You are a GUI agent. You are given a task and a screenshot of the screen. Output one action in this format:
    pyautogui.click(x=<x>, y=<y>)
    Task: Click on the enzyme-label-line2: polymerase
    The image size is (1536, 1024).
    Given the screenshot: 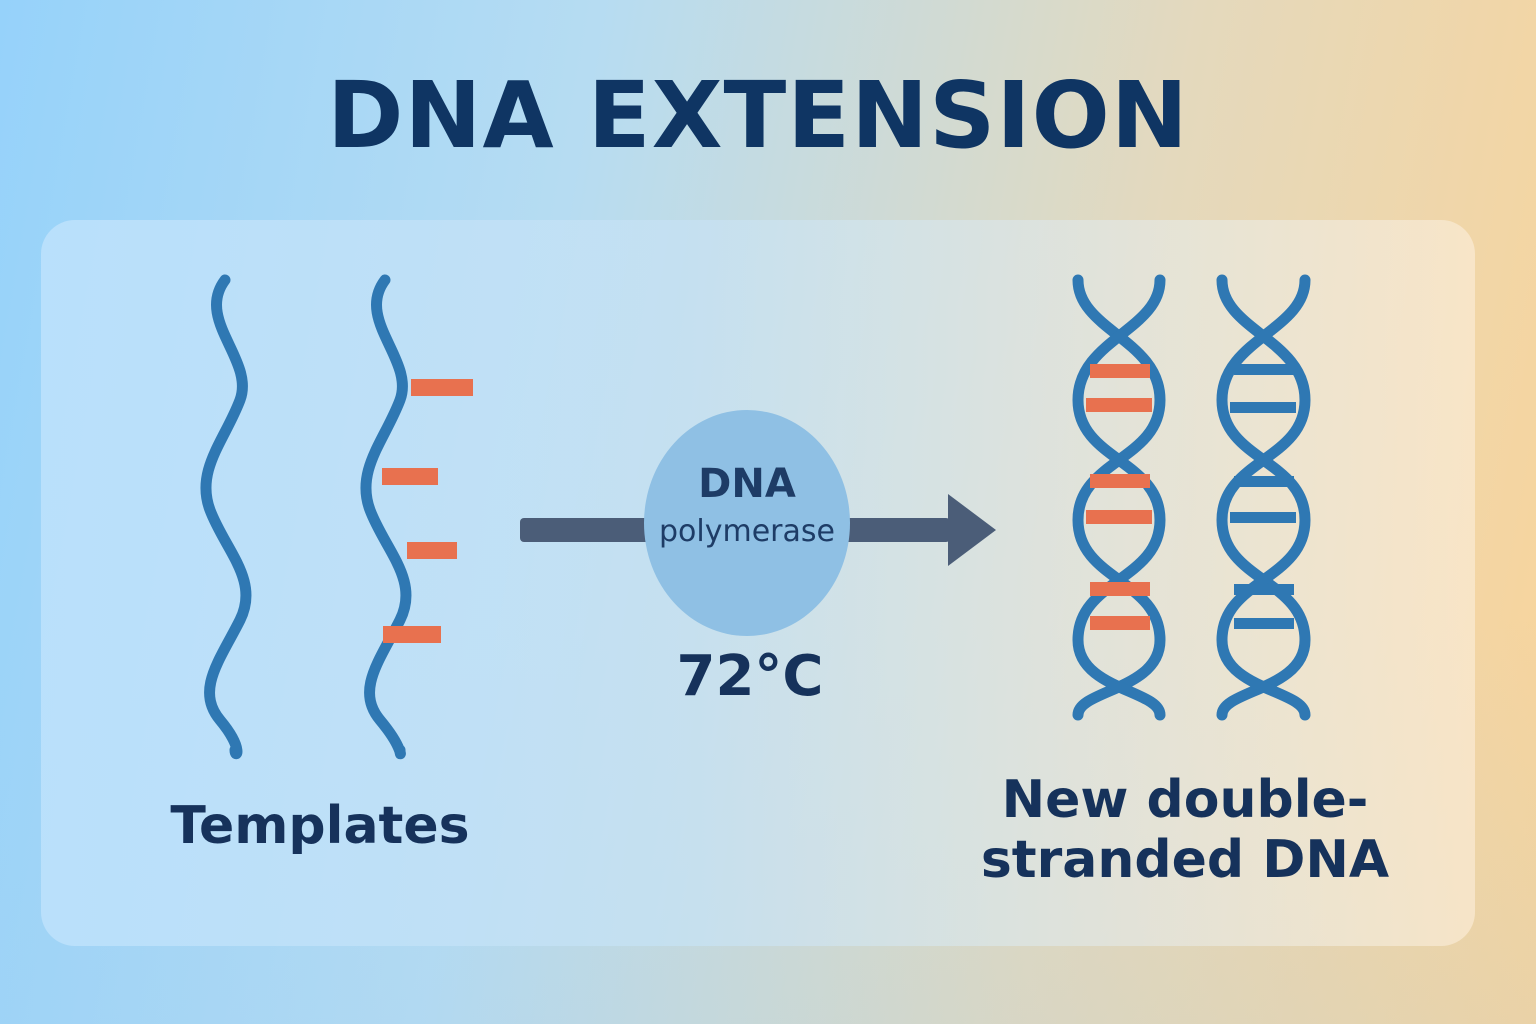 What is the action you would take?
    pyautogui.click(x=747, y=531)
    